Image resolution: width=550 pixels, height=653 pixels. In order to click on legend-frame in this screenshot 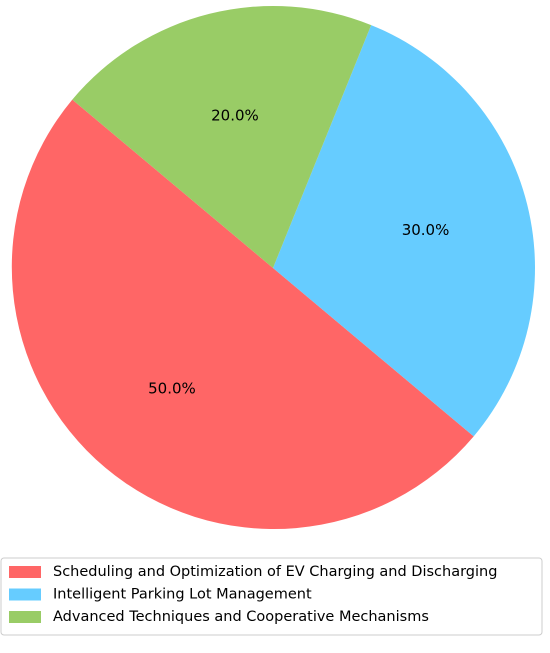, I will do `click(271, 596)`.